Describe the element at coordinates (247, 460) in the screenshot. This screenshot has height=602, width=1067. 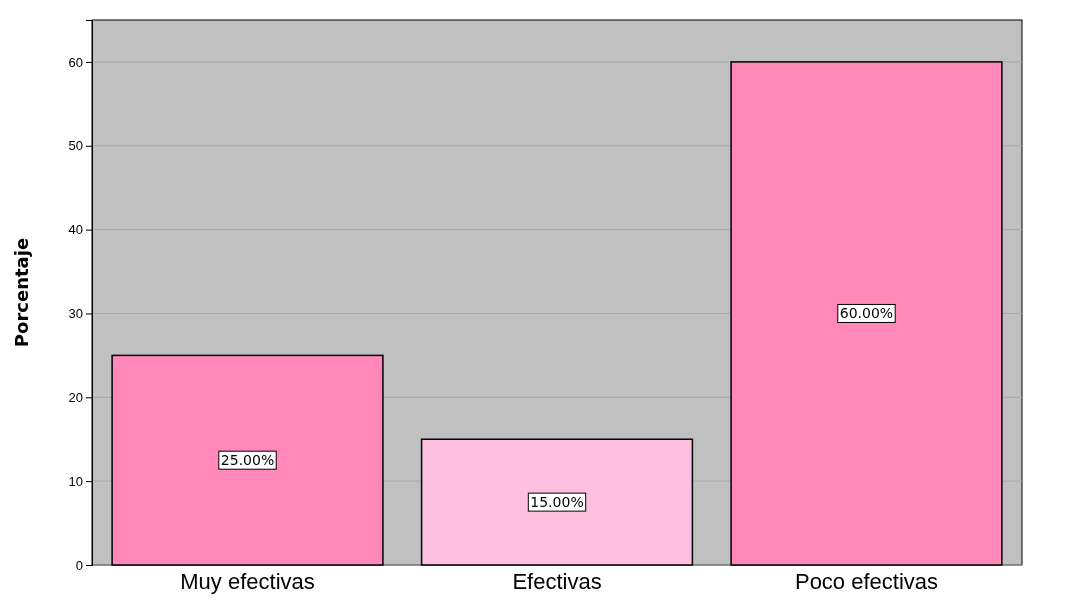
I see `data-label: 25.00%` at that location.